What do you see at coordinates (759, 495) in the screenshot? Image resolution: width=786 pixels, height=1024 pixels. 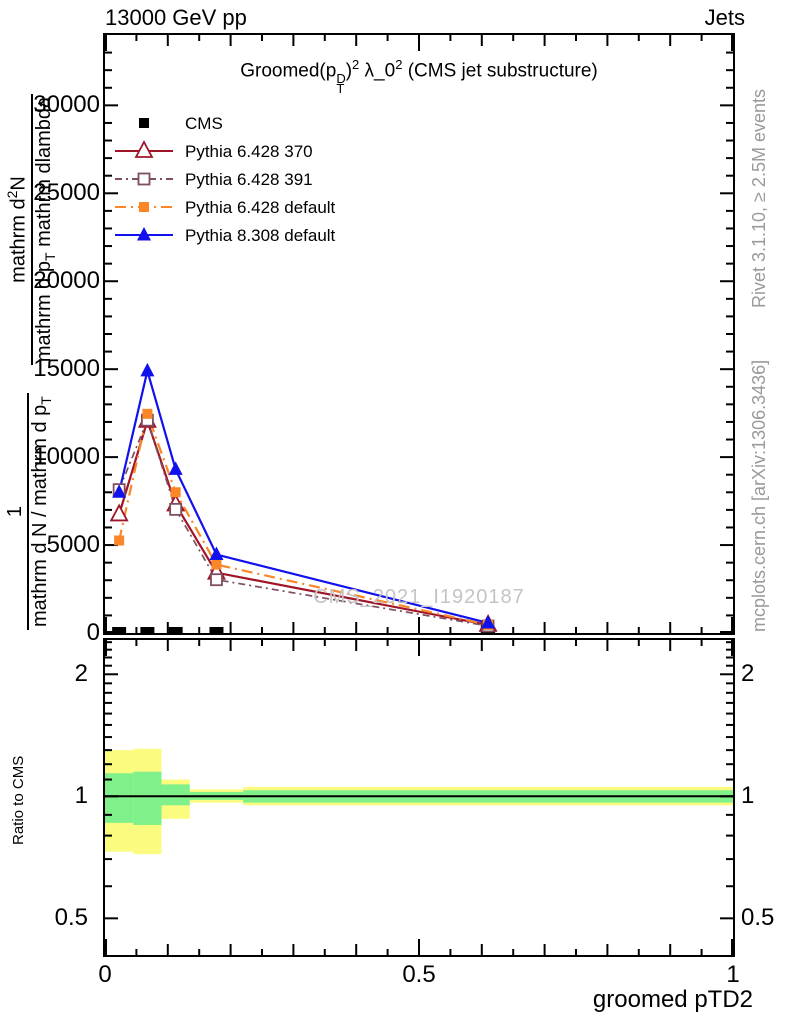 I see `mcplots-reference-note: mcplots.cern.ch [arXiv:1306.3436]` at bounding box center [759, 495].